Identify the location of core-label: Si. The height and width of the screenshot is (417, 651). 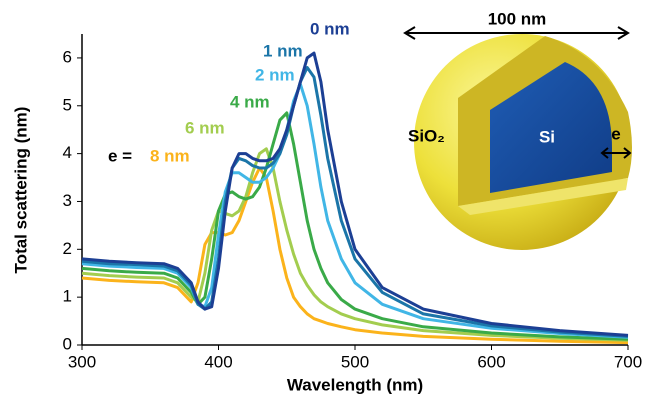
(547, 136).